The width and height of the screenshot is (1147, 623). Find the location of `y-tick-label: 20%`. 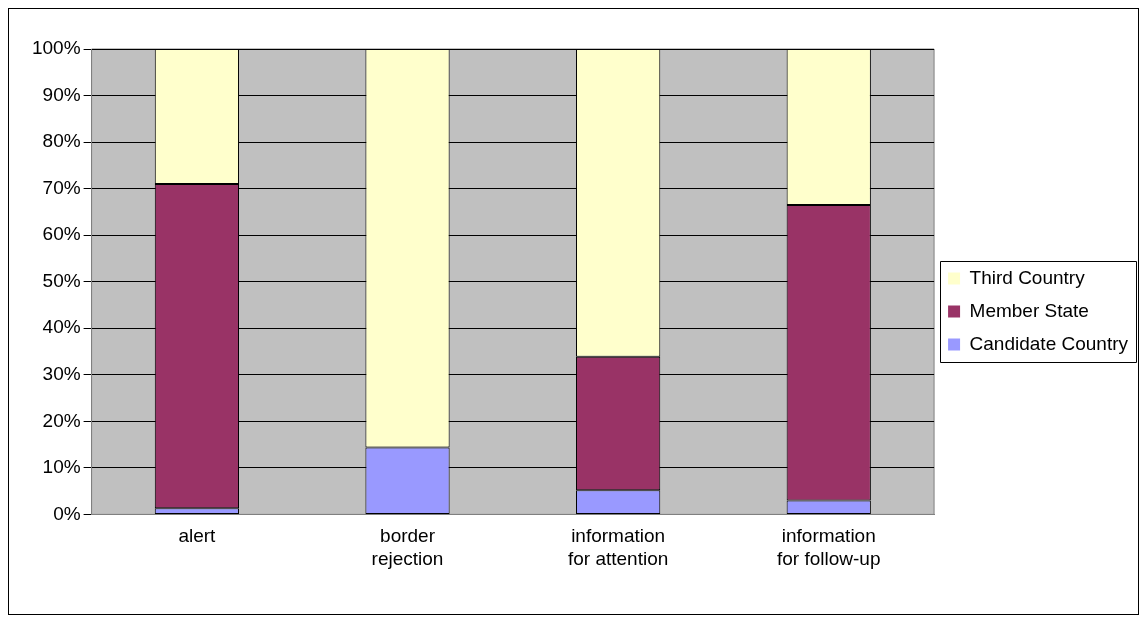

y-tick-label: 20% is located at coordinates (61, 420).